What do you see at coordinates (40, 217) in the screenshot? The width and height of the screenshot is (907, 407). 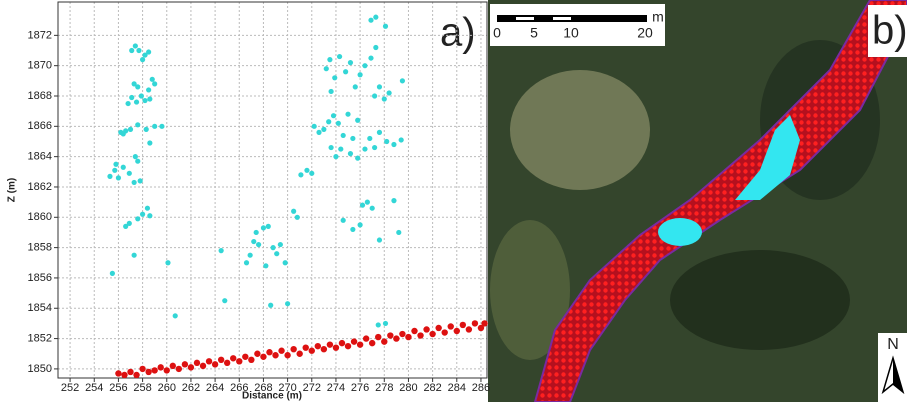 I see `y-tick-label: 1860` at bounding box center [40, 217].